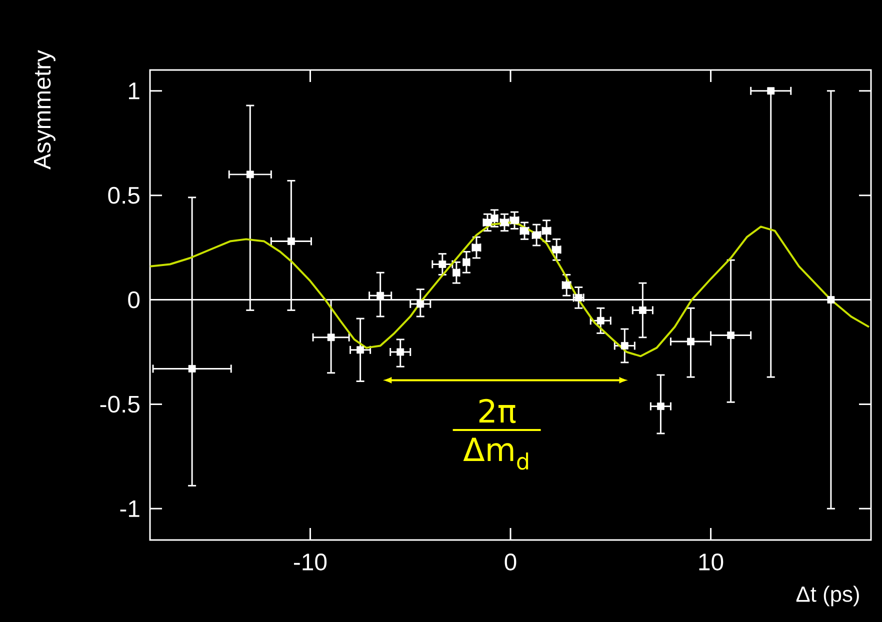  I want to click on y-tick-label: 0, so click(134, 299).